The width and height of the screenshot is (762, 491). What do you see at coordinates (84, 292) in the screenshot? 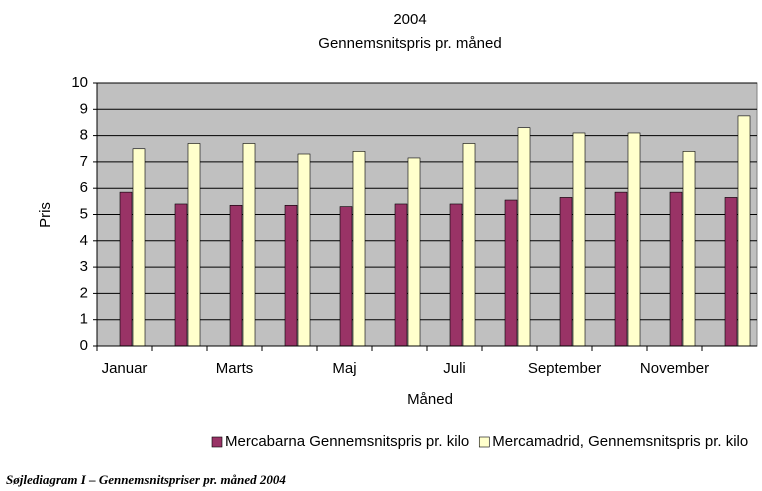
I see `y-tick-label: 2` at bounding box center [84, 292].